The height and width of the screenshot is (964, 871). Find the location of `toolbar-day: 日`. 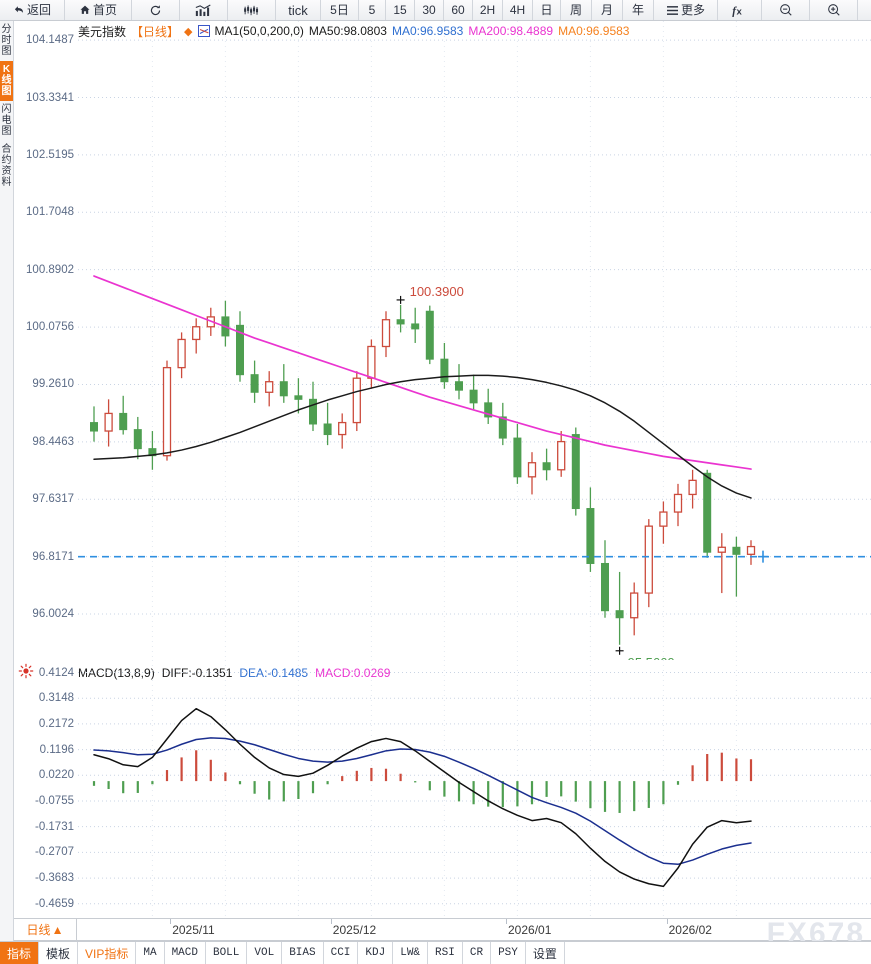

toolbar-day: 日 is located at coordinates (547, 10).